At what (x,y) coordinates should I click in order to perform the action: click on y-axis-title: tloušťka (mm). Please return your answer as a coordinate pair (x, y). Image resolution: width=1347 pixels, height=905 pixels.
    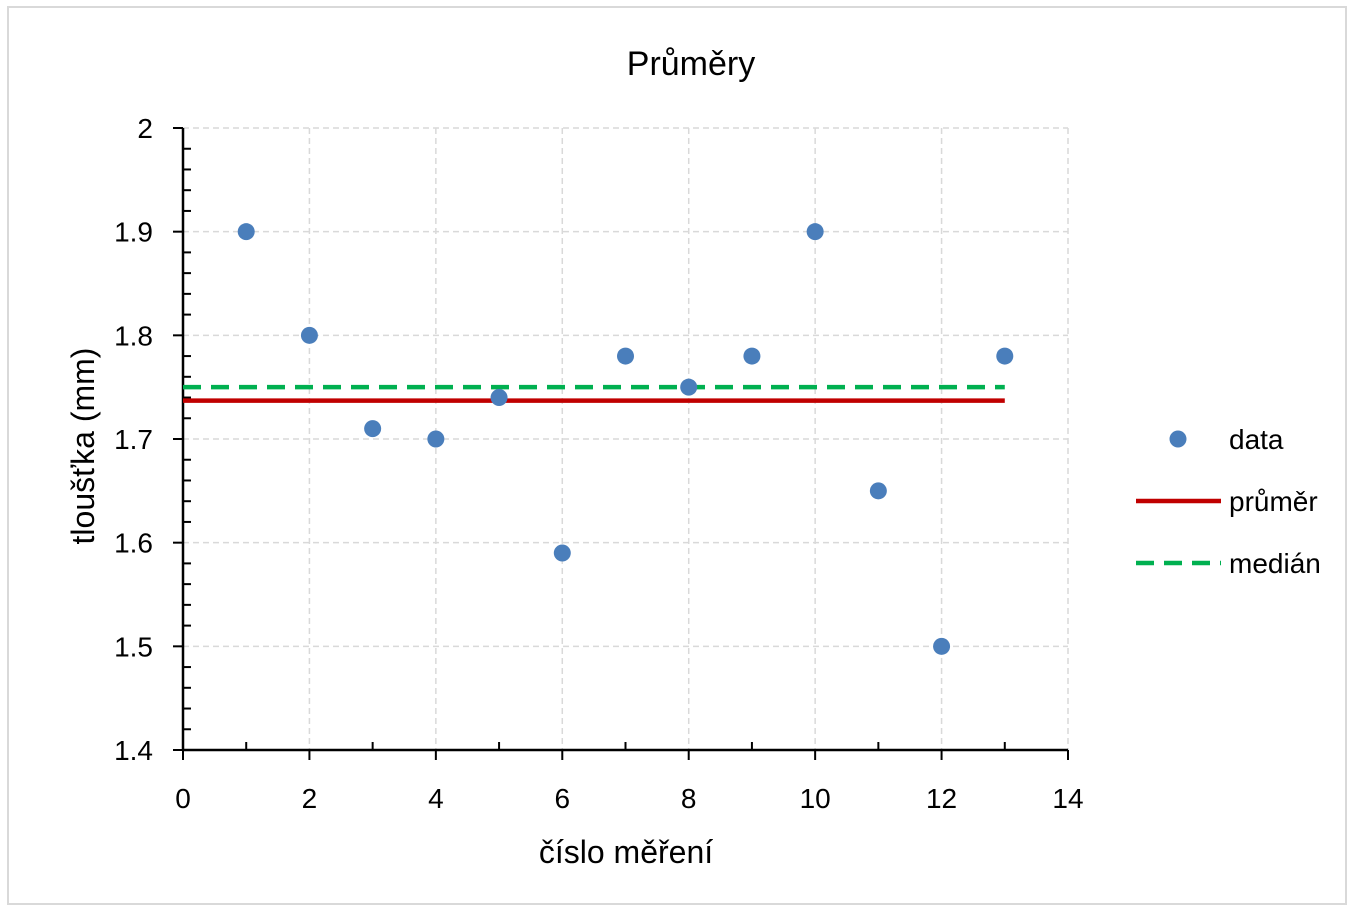
    Looking at the image, I should click on (83, 446).